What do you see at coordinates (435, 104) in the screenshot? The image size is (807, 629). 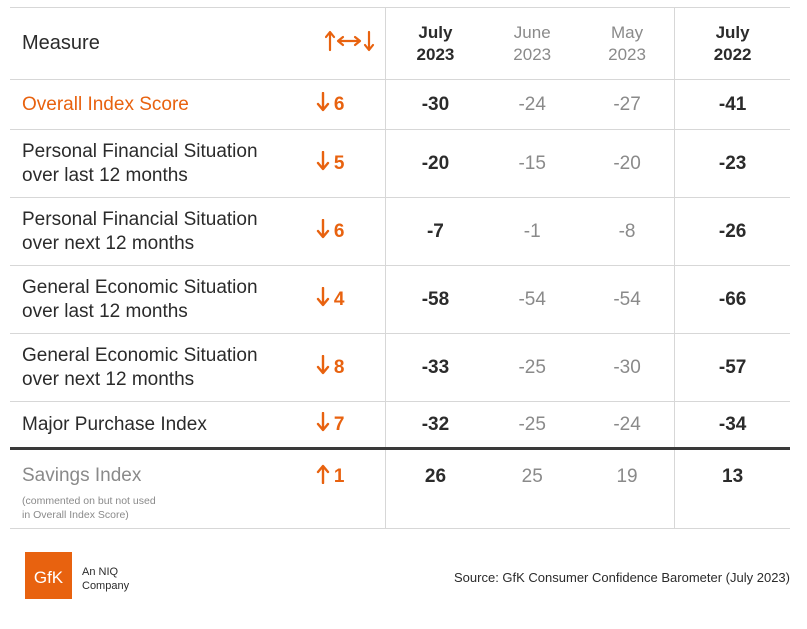 I see `value-jul-2023: -30` at bounding box center [435, 104].